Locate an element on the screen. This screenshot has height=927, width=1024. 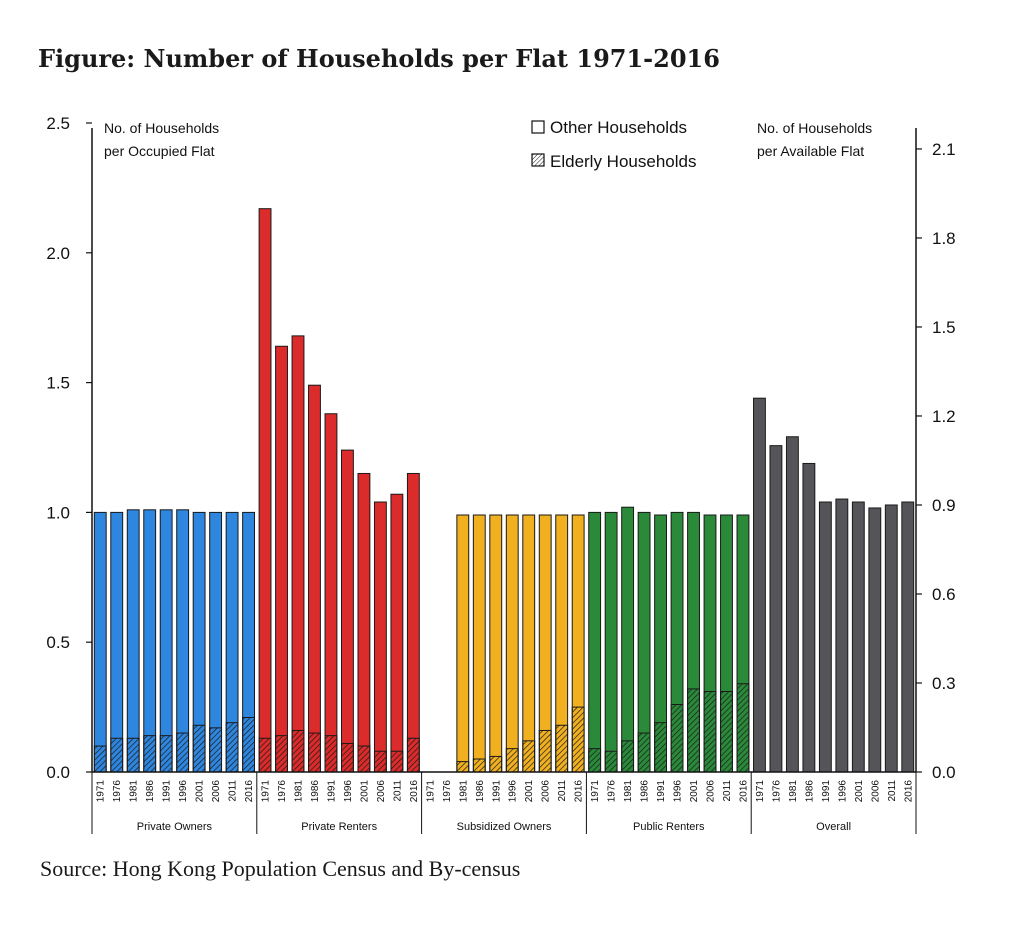
bar-elderly-public-renters-1981 is located at coordinates (628, 756).